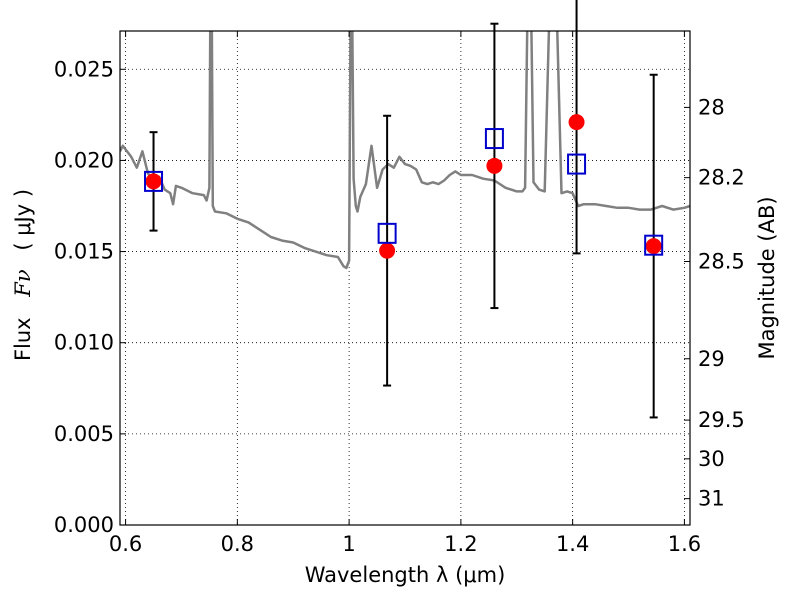 The width and height of the screenshot is (800, 600). Describe the element at coordinates (23, 283) in the screenshot. I see `y-axis-label-math: Fν` at that location.